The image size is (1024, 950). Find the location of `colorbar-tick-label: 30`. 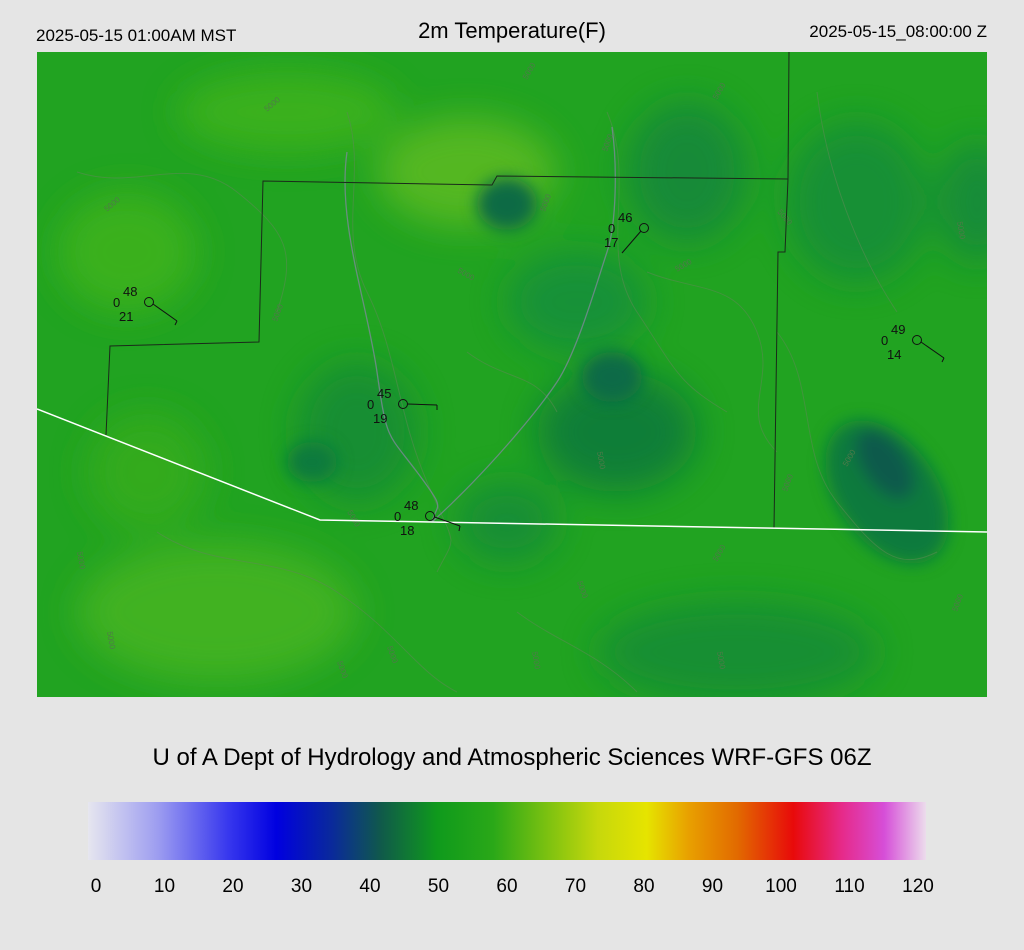

colorbar-tick-label: 30 is located at coordinates (301, 886).